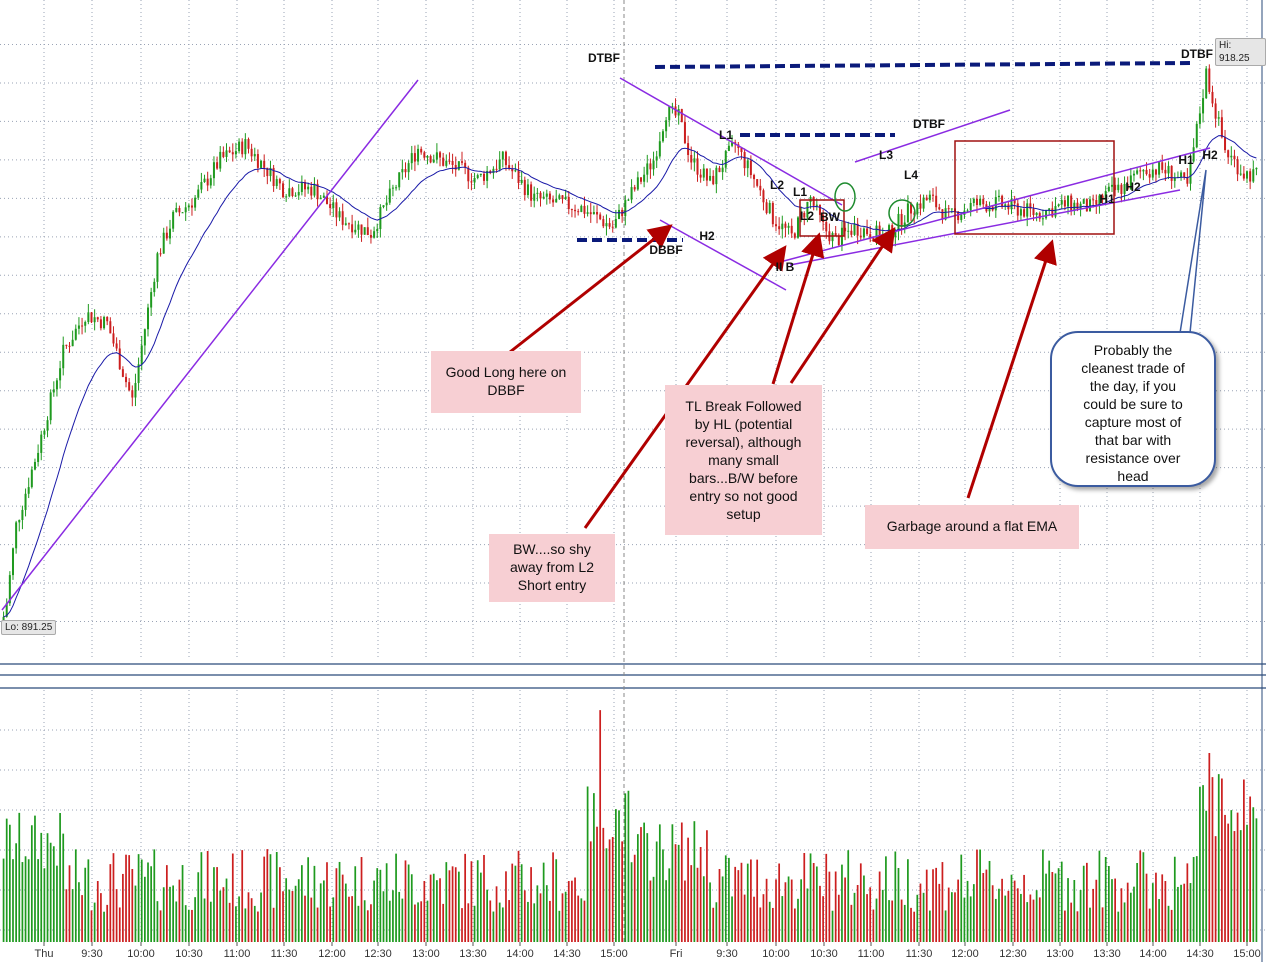 The image size is (1266, 962). Describe the element at coordinates (552, 568) in the screenshot. I see `annotation-bw-shy: BW....so shy away from L2 Short entry` at that location.